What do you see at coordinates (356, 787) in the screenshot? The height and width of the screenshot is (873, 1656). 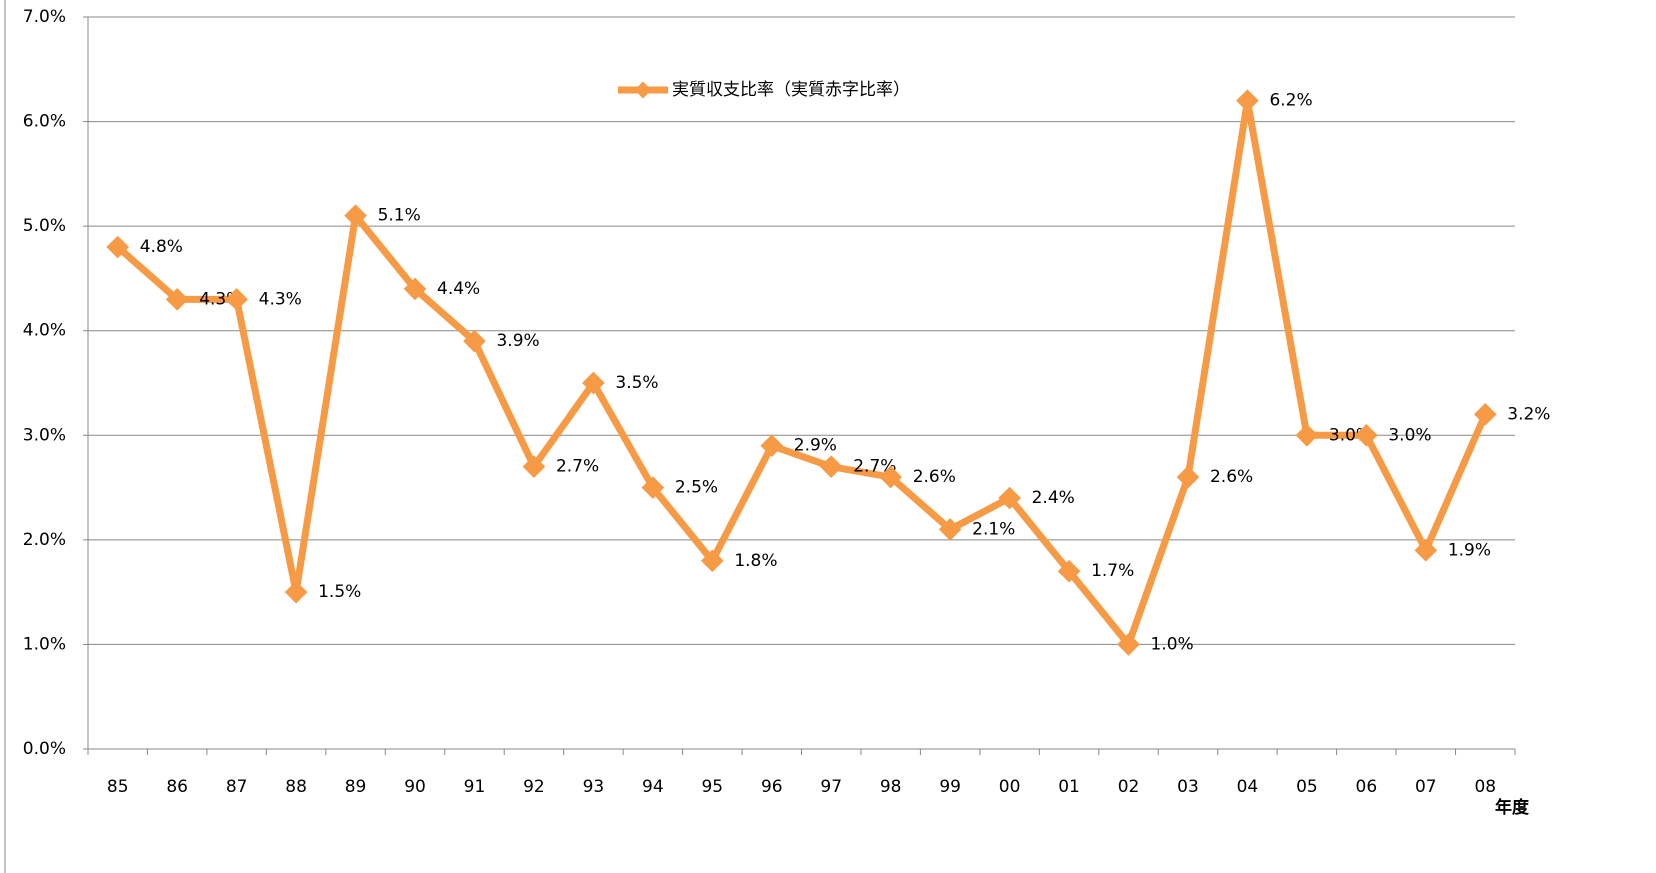 I see `x-tick-label: 89` at bounding box center [356, 787].